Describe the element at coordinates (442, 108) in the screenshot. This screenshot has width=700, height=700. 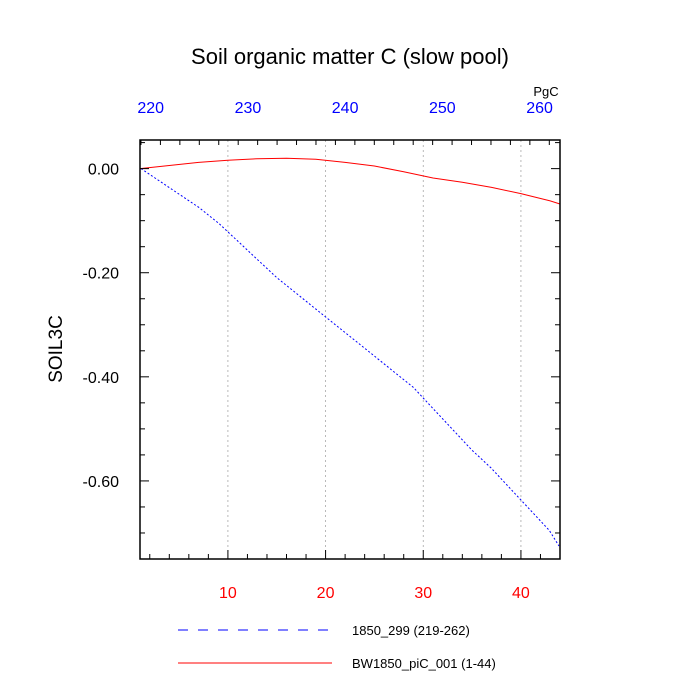
I see `top-tick-label: 250` at that location.